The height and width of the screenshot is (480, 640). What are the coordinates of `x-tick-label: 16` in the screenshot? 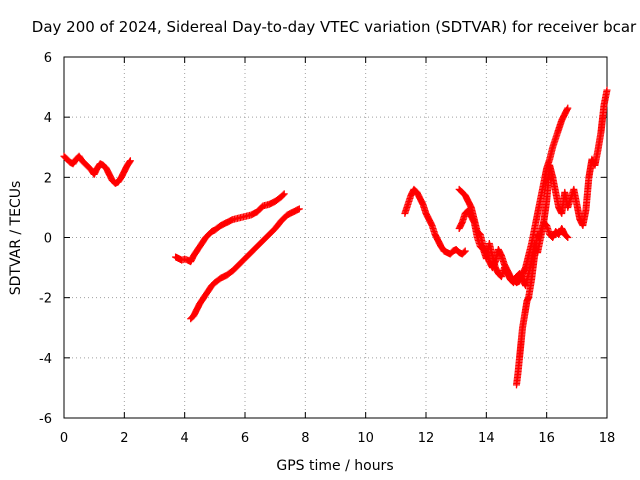 It's located at (546, 438).